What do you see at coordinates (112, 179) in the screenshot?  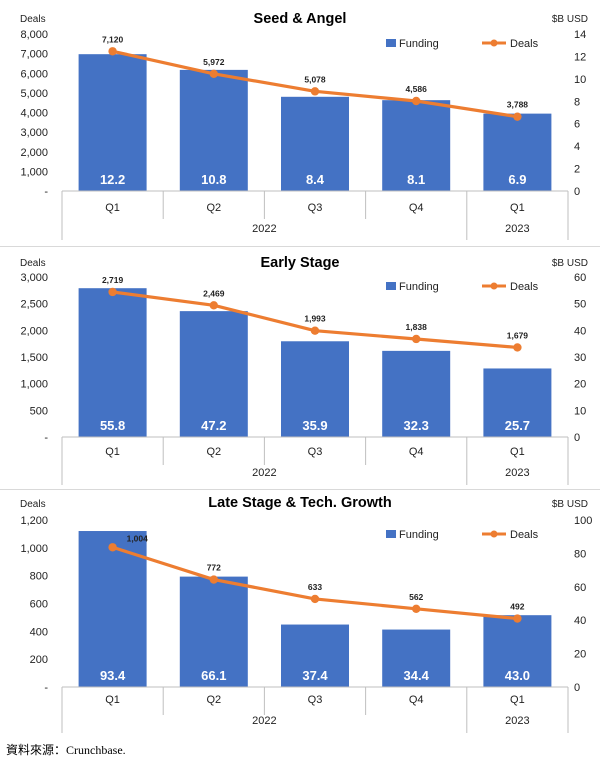 I see `funding-label: 12.2` at bounding box center [112, 179].